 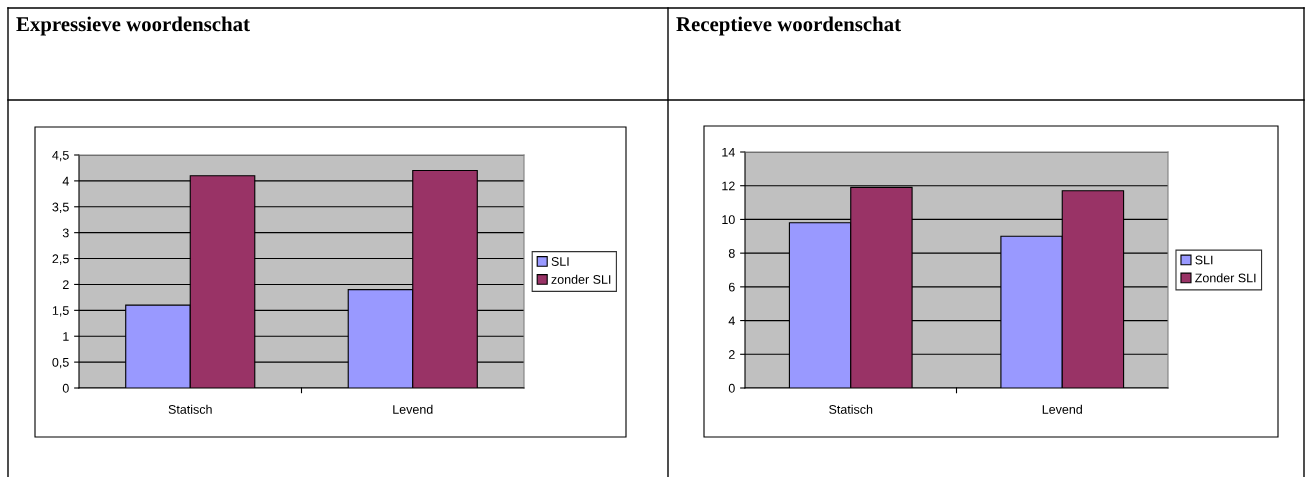 What do you see at coordinates (65, 233) in the screenshot?
I see `y-tick-label: 3` at bounding box center [65, 233].